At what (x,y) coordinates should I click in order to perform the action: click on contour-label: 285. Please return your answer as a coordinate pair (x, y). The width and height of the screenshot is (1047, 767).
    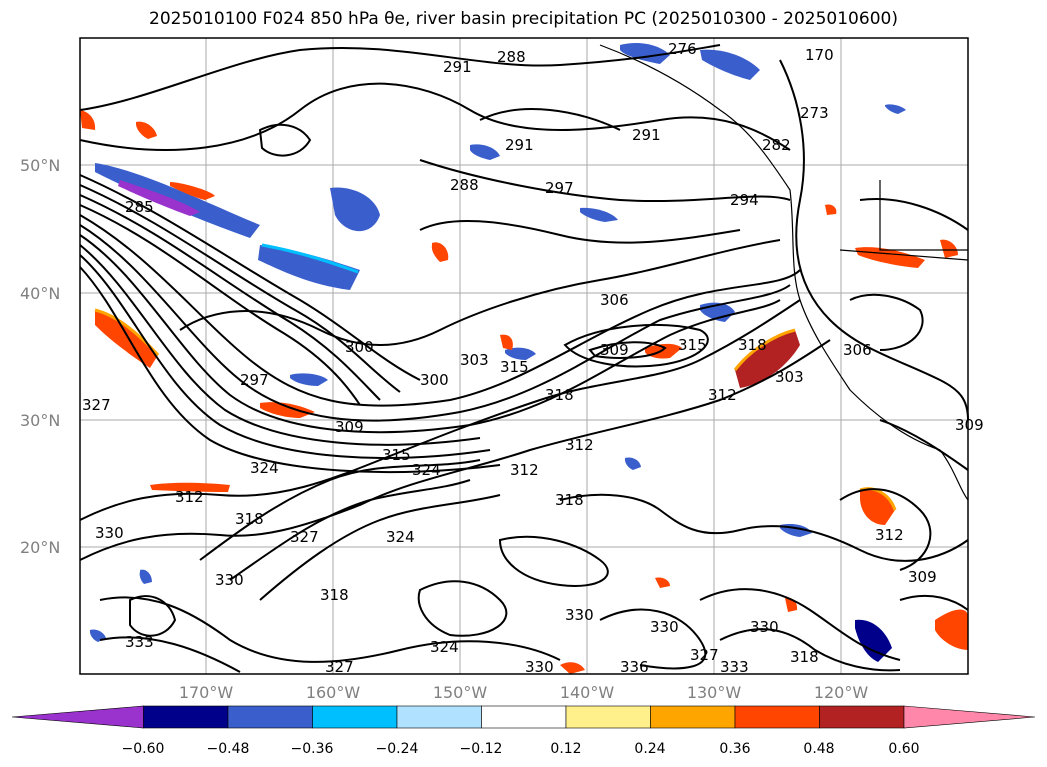
    Looking at the image, I should click on (139, 207).